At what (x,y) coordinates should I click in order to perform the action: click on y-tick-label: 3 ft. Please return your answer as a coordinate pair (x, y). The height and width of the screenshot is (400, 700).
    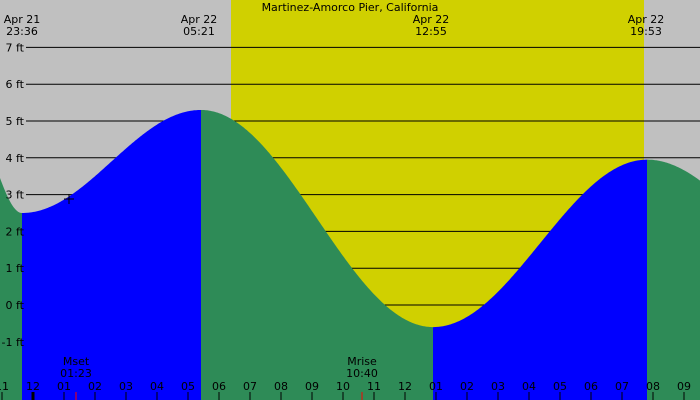
    Looking at the image, I should click on (15, 195).